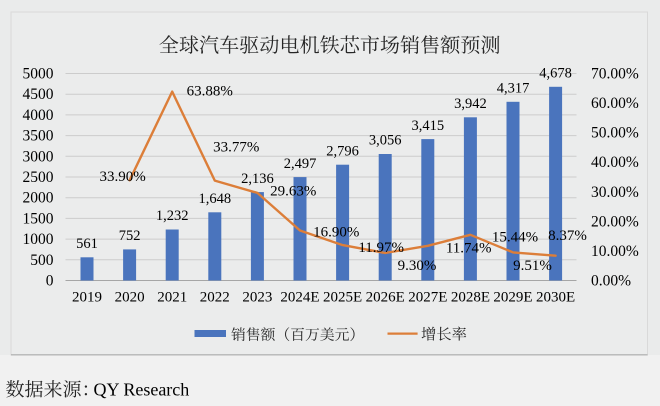 The image size is (660, 406). What do you see at coordinates (615, 74) in the screenshot?
I see `svg-text: 70.00%` at bounding box center [615, 74].